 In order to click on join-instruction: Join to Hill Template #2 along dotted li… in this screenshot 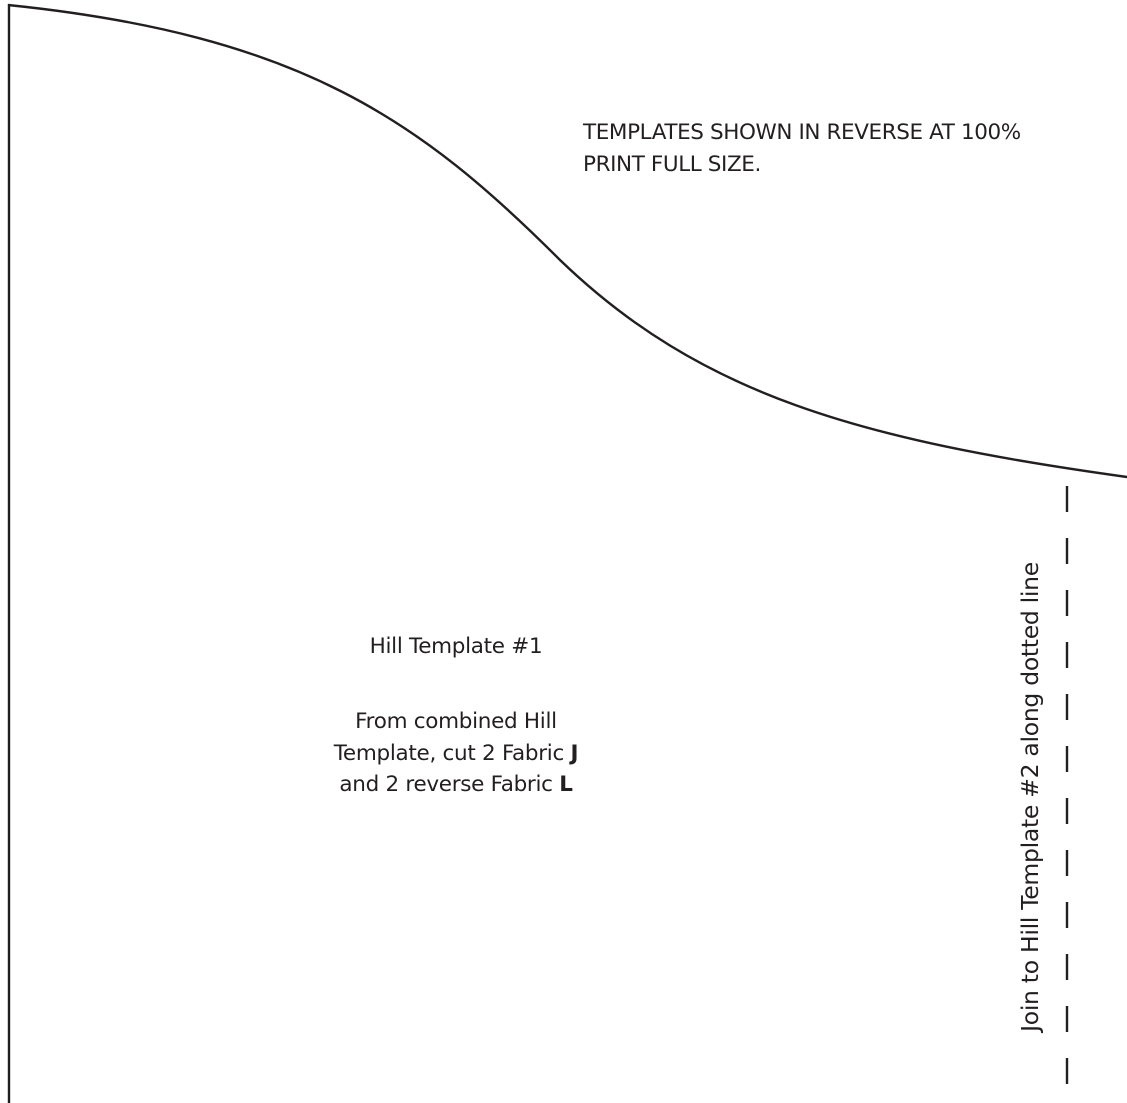, I will do `click(1030, 797)`.